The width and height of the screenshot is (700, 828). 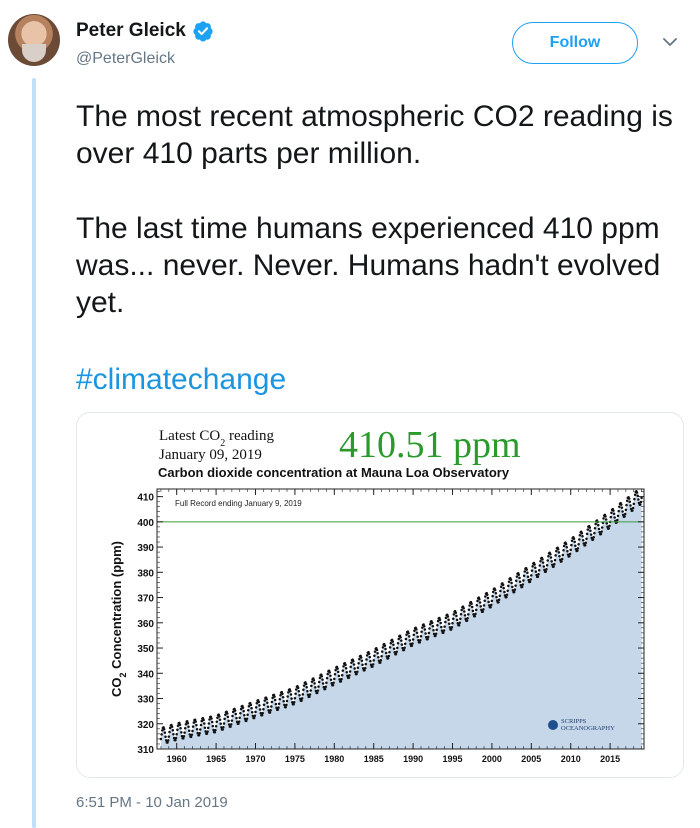 What do you see at coordinates (575, 43) in the screenshot?
I see `follow-button: Follow` at bounding box center [575, 43].